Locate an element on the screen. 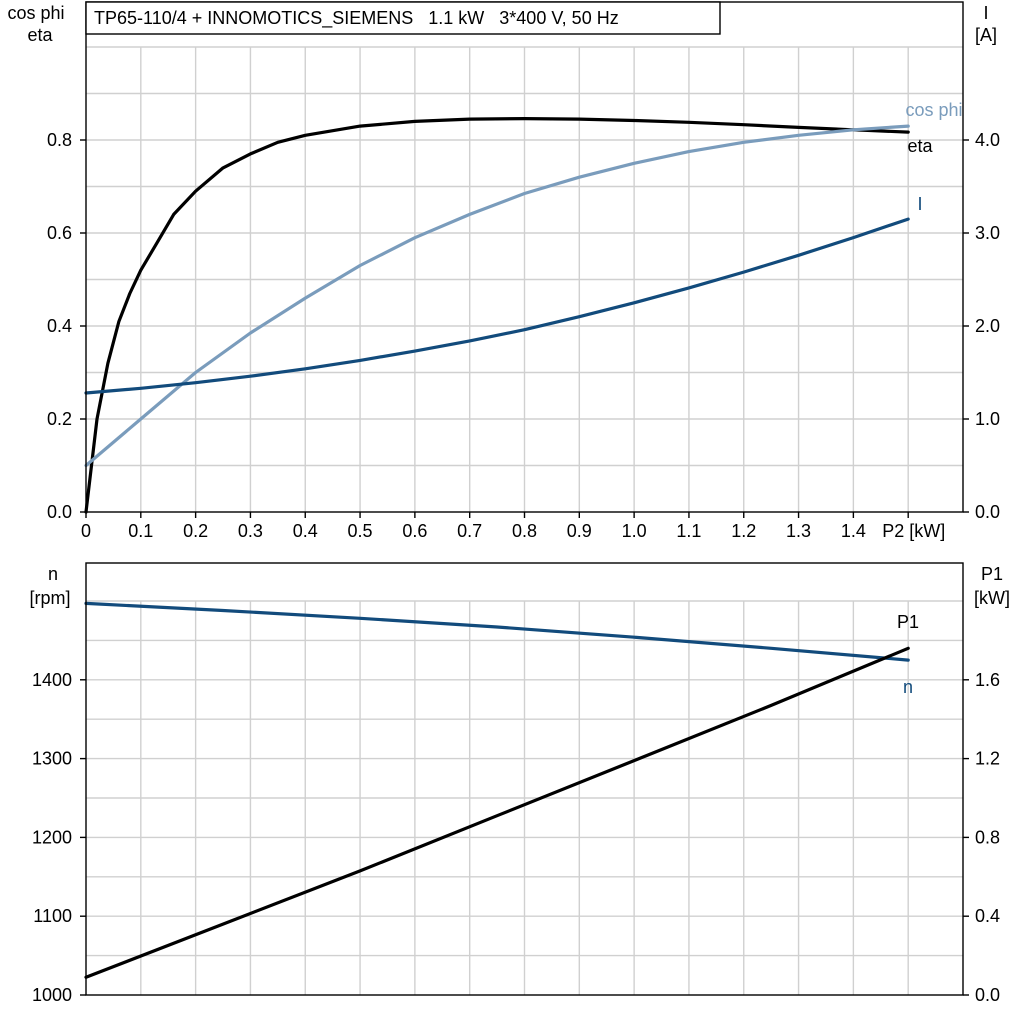 This screenshot has height=1024, width=1024. x-tick-label: 0.4 is located at coordinates (305, 531).